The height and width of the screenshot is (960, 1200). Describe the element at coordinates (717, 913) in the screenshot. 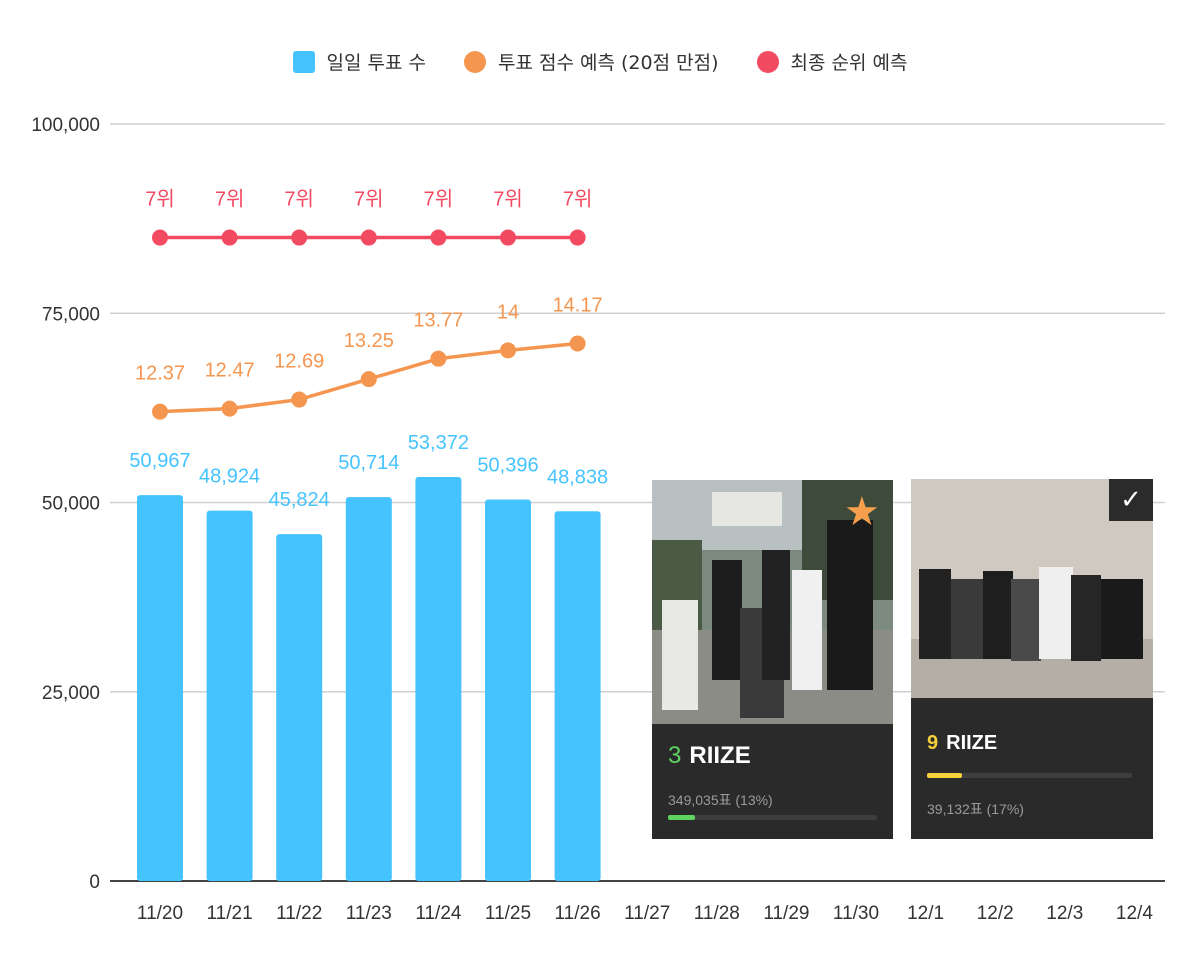

I see `x-tick-label: 11/28` at that location.